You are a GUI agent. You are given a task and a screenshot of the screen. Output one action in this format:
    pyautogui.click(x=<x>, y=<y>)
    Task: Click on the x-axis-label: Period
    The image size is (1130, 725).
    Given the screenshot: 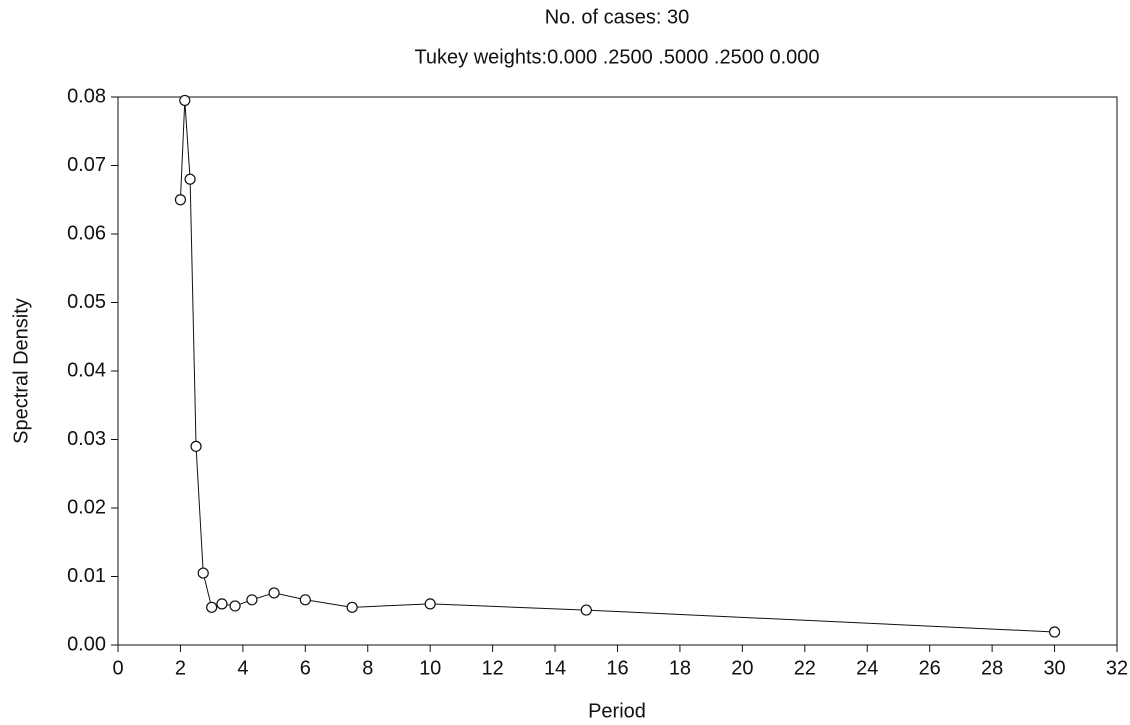 What is the action you would take?
    pyautogui.click(x=617, y=711)
    